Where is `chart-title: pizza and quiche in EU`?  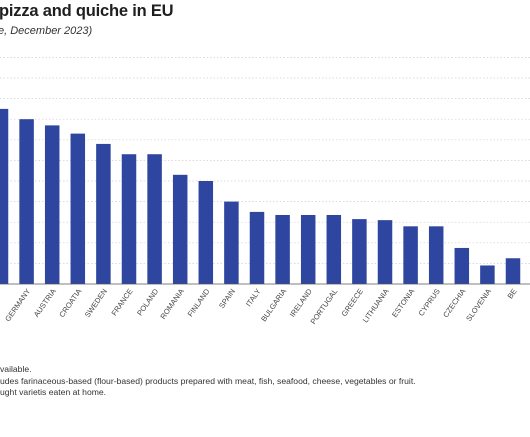 chart-title: pizza and quiche in EU is located at coordinates (87, 11).